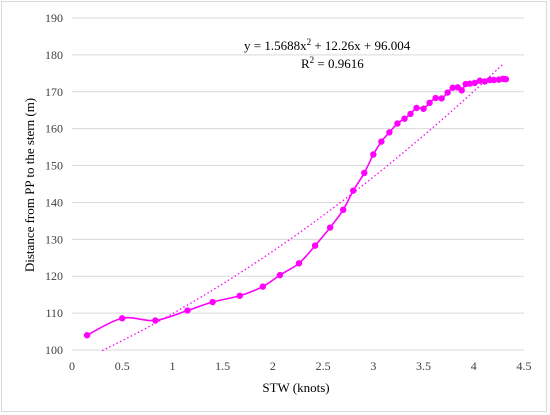 This screenshot has width=550, height=415. What do you see at coordinates (54, 350) in the screenshot?
I see `y-tick-label: 100` at bounding box center [54, 350].